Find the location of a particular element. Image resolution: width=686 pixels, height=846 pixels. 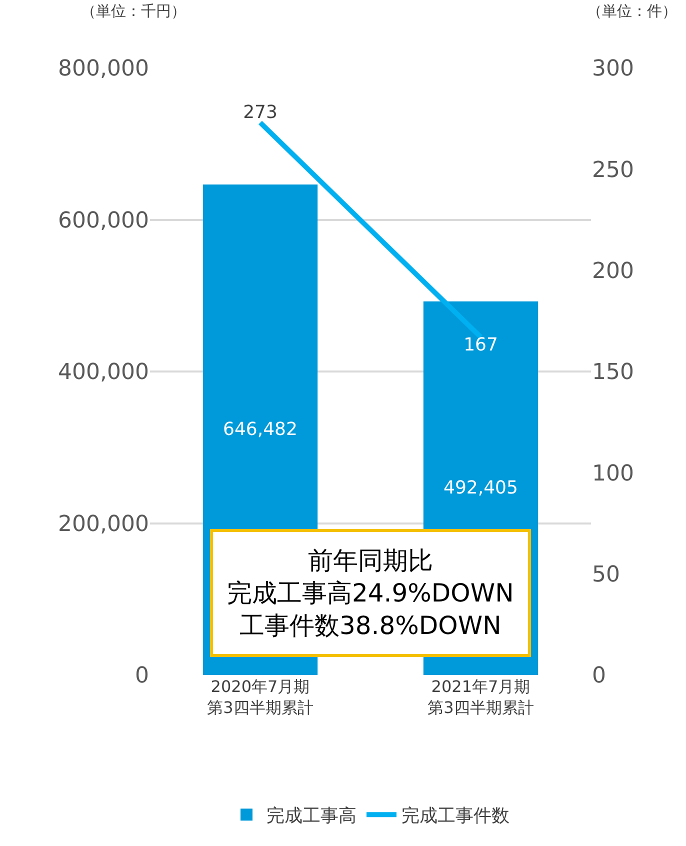

annotation: 前年同期比 is located at coordinates (370, 560).